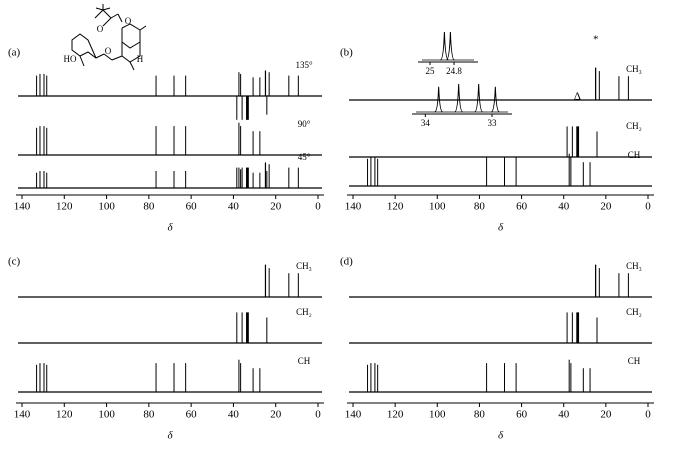  I want to click on series-label: 90°, so click(304, 124).